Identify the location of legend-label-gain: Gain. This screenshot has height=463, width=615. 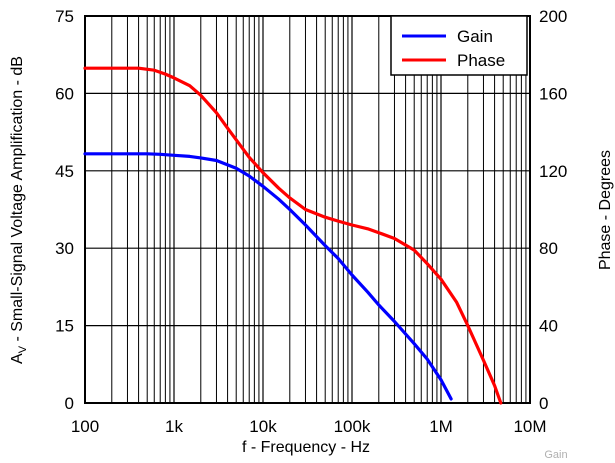
(475, 36).